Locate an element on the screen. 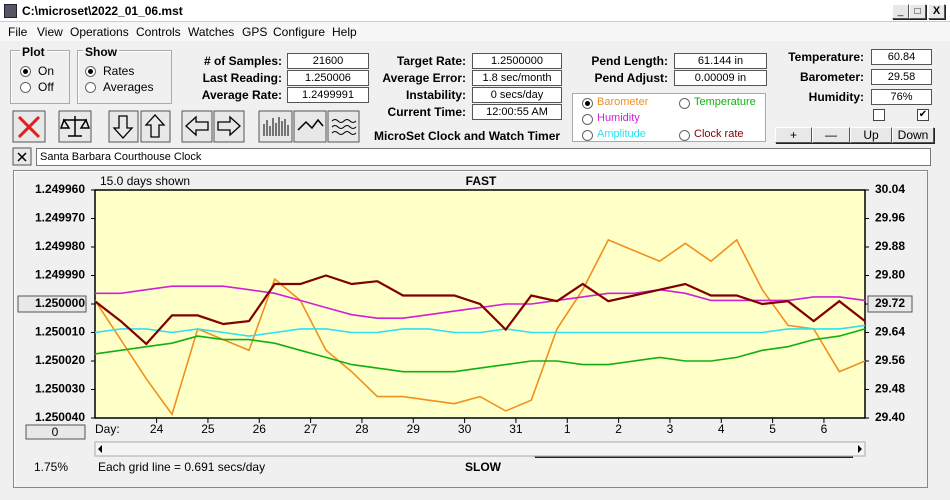  maximize-button: □ is located at coordinates (917, 11).